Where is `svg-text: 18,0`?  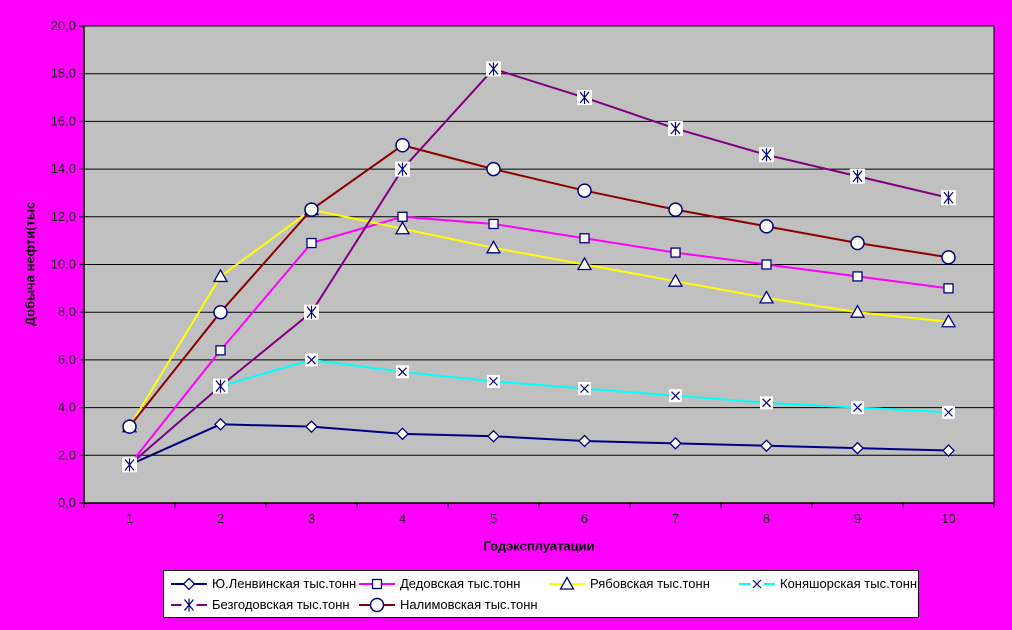
svg-text: 18,0 is located at coordinates (63, 73).